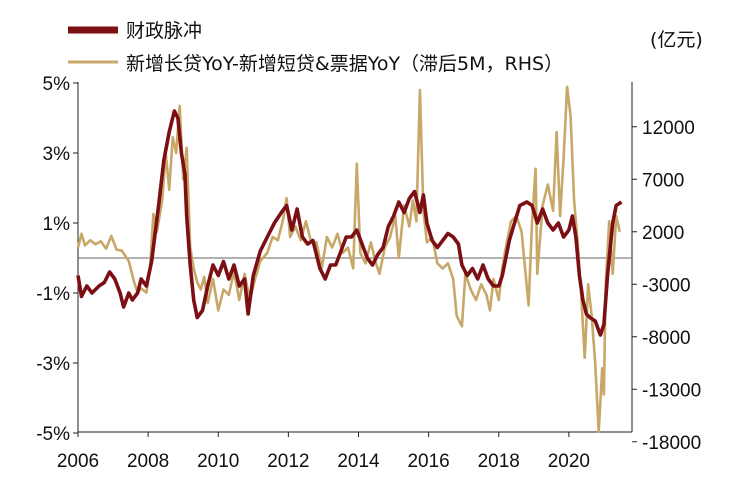 The width and height of the screenshot is (747, 494). I want to click on right-tick-label: -8000, so click(666, 338).